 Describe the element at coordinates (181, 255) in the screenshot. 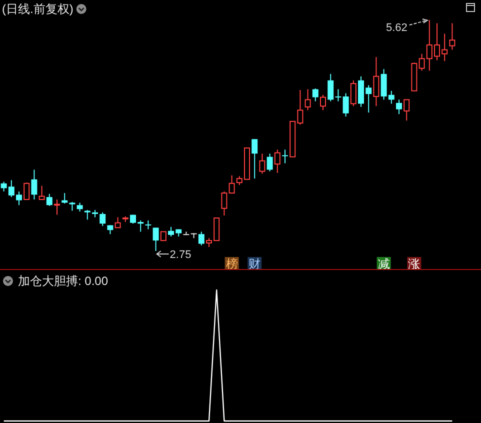

I see `annotation: 2.75` at that location.